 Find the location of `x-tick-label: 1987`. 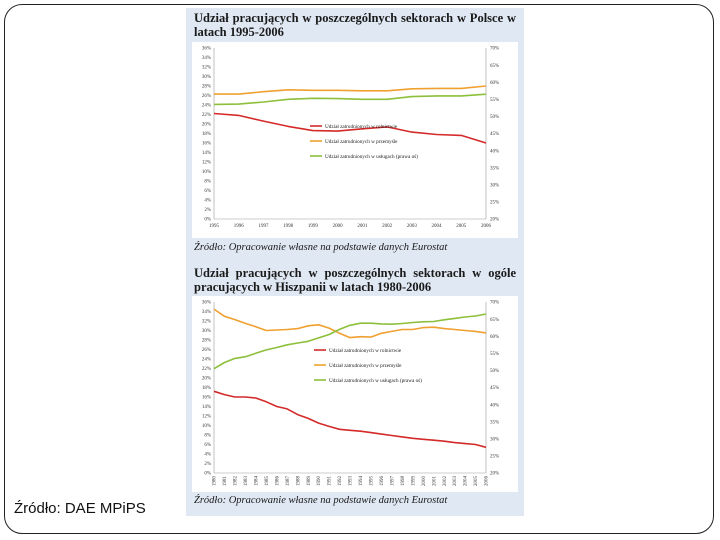

x-tick-label: 1987 is located at coordinates (288, 481).